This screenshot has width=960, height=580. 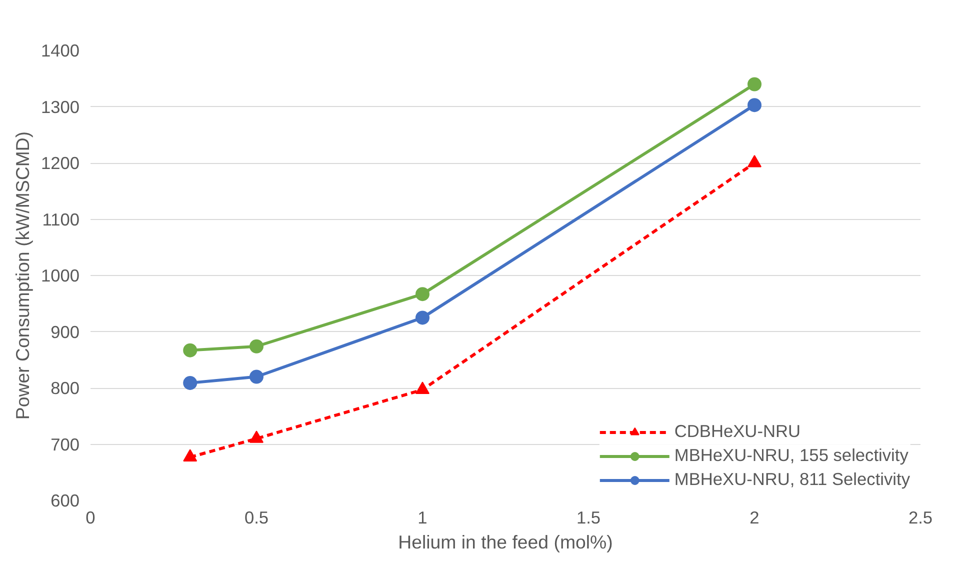 I want to click on y-tick-label: 800, so click(x=65, y=388).